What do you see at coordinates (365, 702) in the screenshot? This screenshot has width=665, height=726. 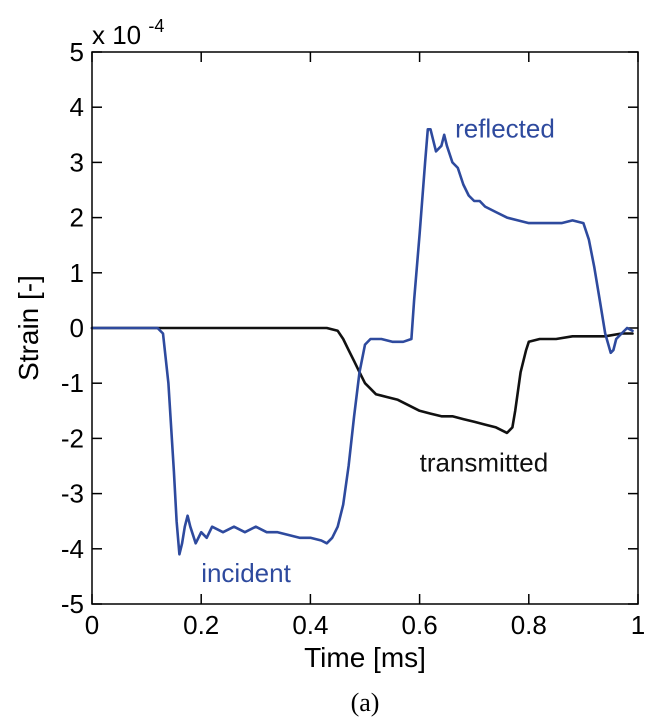 I see `figure-caption: (a)` at bounding box center [365, 702].